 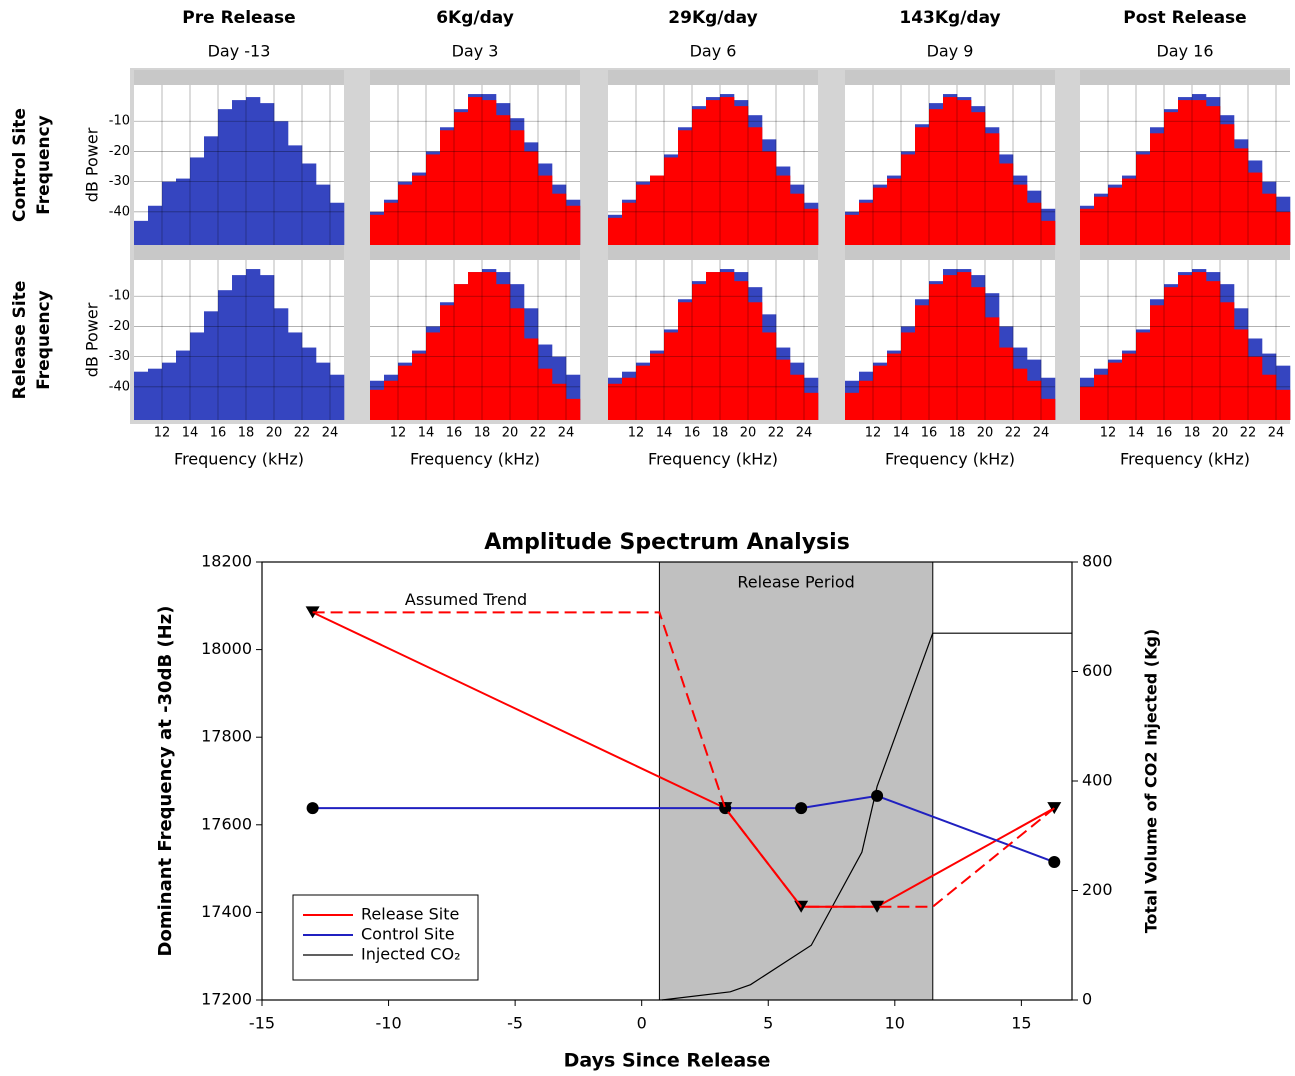 I want to click on x-tick-label: 0, so click(x=642, y=1023).